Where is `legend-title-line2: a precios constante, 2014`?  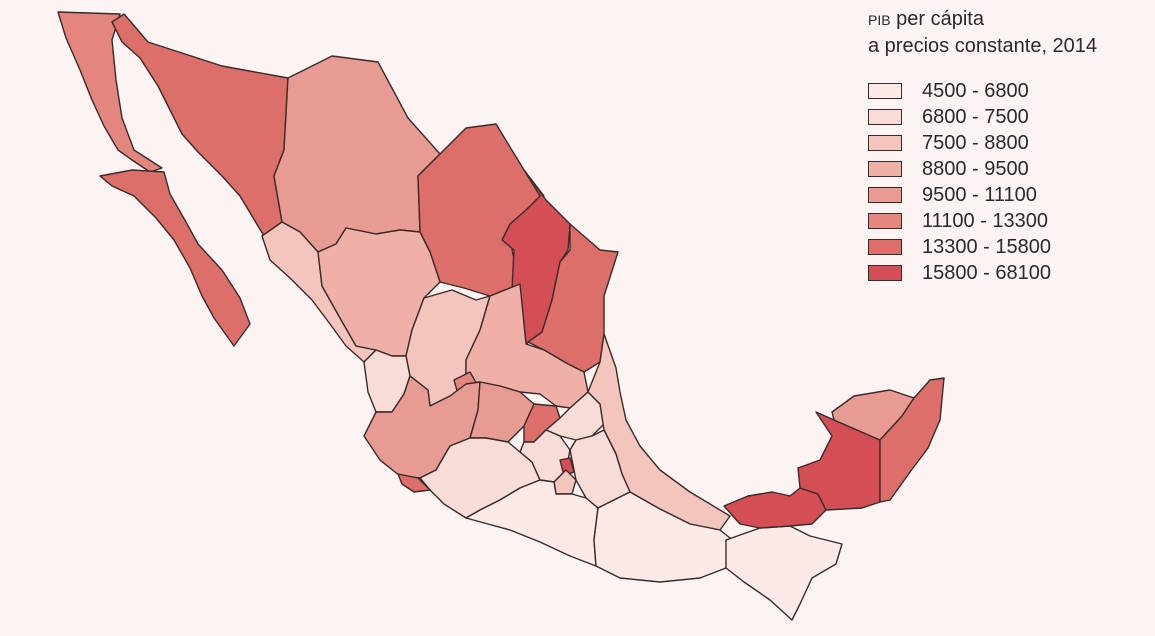
legend-title-line2: a precios constante, 2014 is located at coordinates (983, 46).